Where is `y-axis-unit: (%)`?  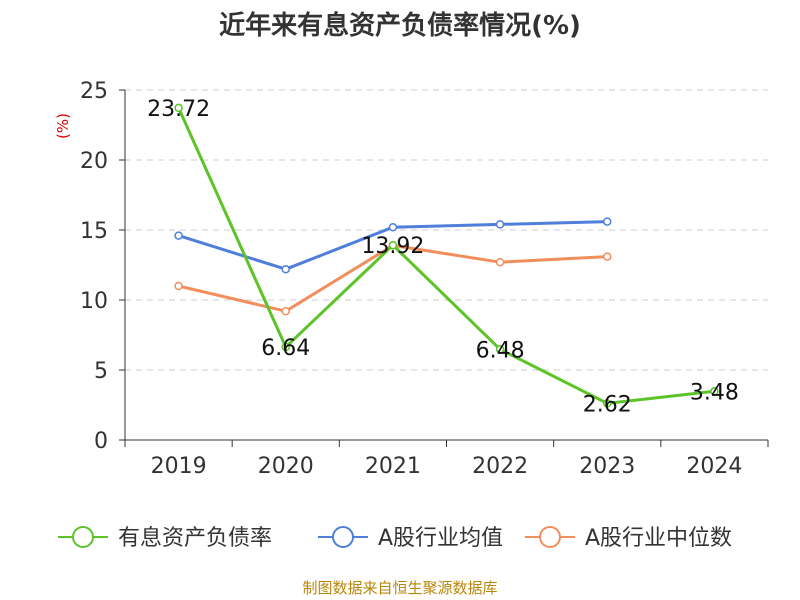 y-axis-unit: (%) is located at coordinates (63, 126).